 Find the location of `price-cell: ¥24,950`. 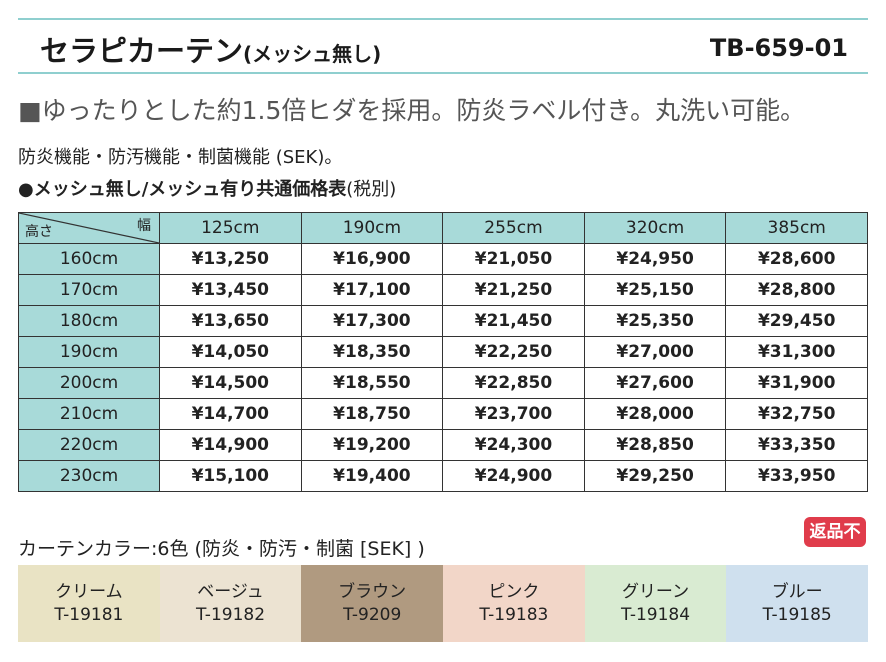

price-cell: ¥24,950 is located at coordinates (655, 259).